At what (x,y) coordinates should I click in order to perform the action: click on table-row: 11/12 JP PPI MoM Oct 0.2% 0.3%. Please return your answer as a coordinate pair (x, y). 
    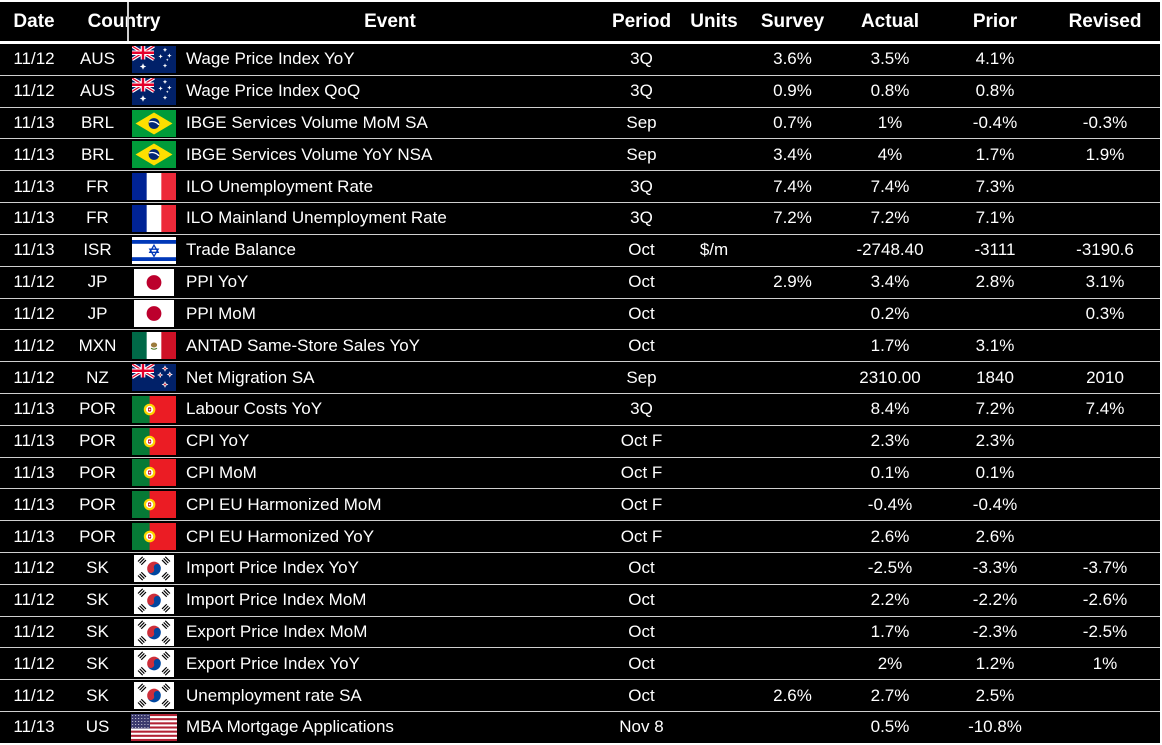
    Looking at the image, I should click on (580, 315).